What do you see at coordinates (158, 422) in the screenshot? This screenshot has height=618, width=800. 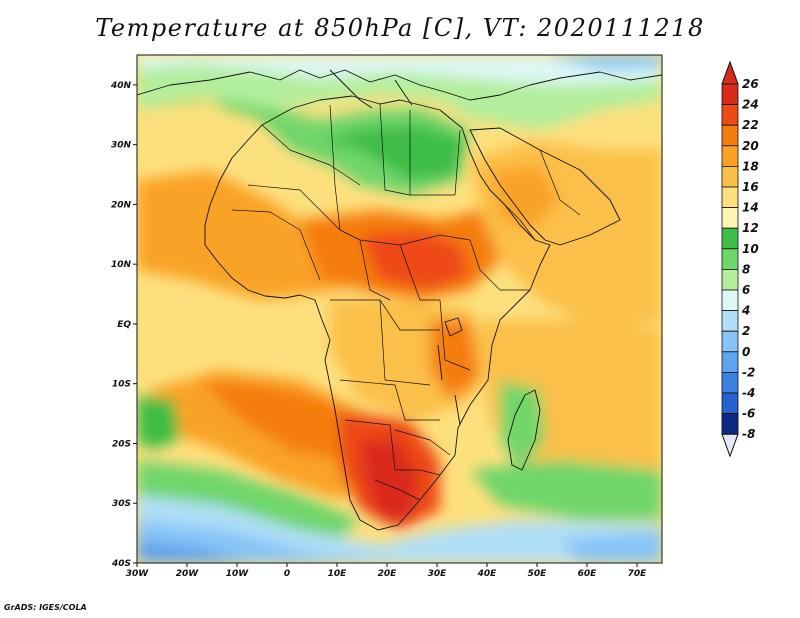 I see `field-gulf-cool` at bounding box center [158, 422].